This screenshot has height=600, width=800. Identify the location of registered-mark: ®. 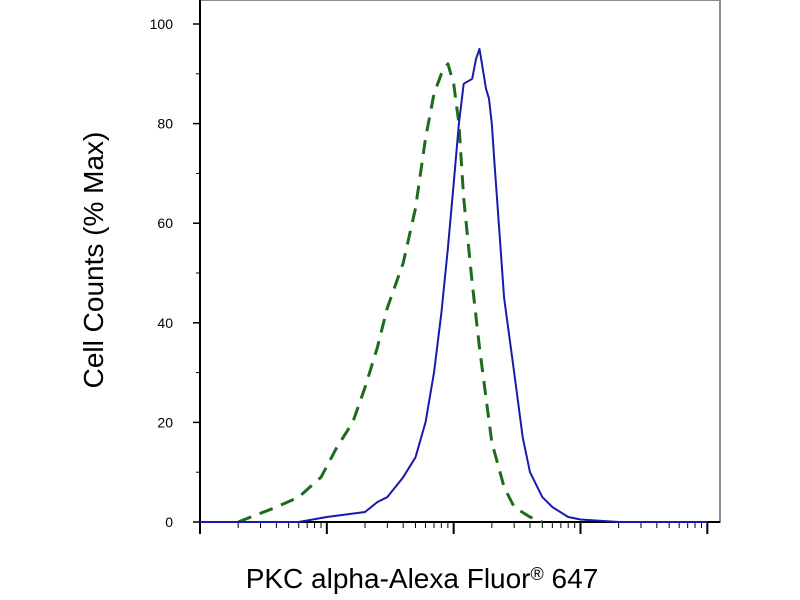
(537, 574).